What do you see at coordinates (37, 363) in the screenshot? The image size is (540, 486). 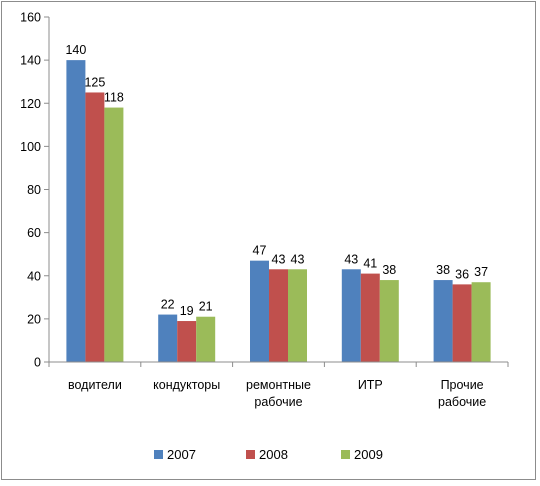 I see `y-tick-label: 0` at bounding box center [37, 363].